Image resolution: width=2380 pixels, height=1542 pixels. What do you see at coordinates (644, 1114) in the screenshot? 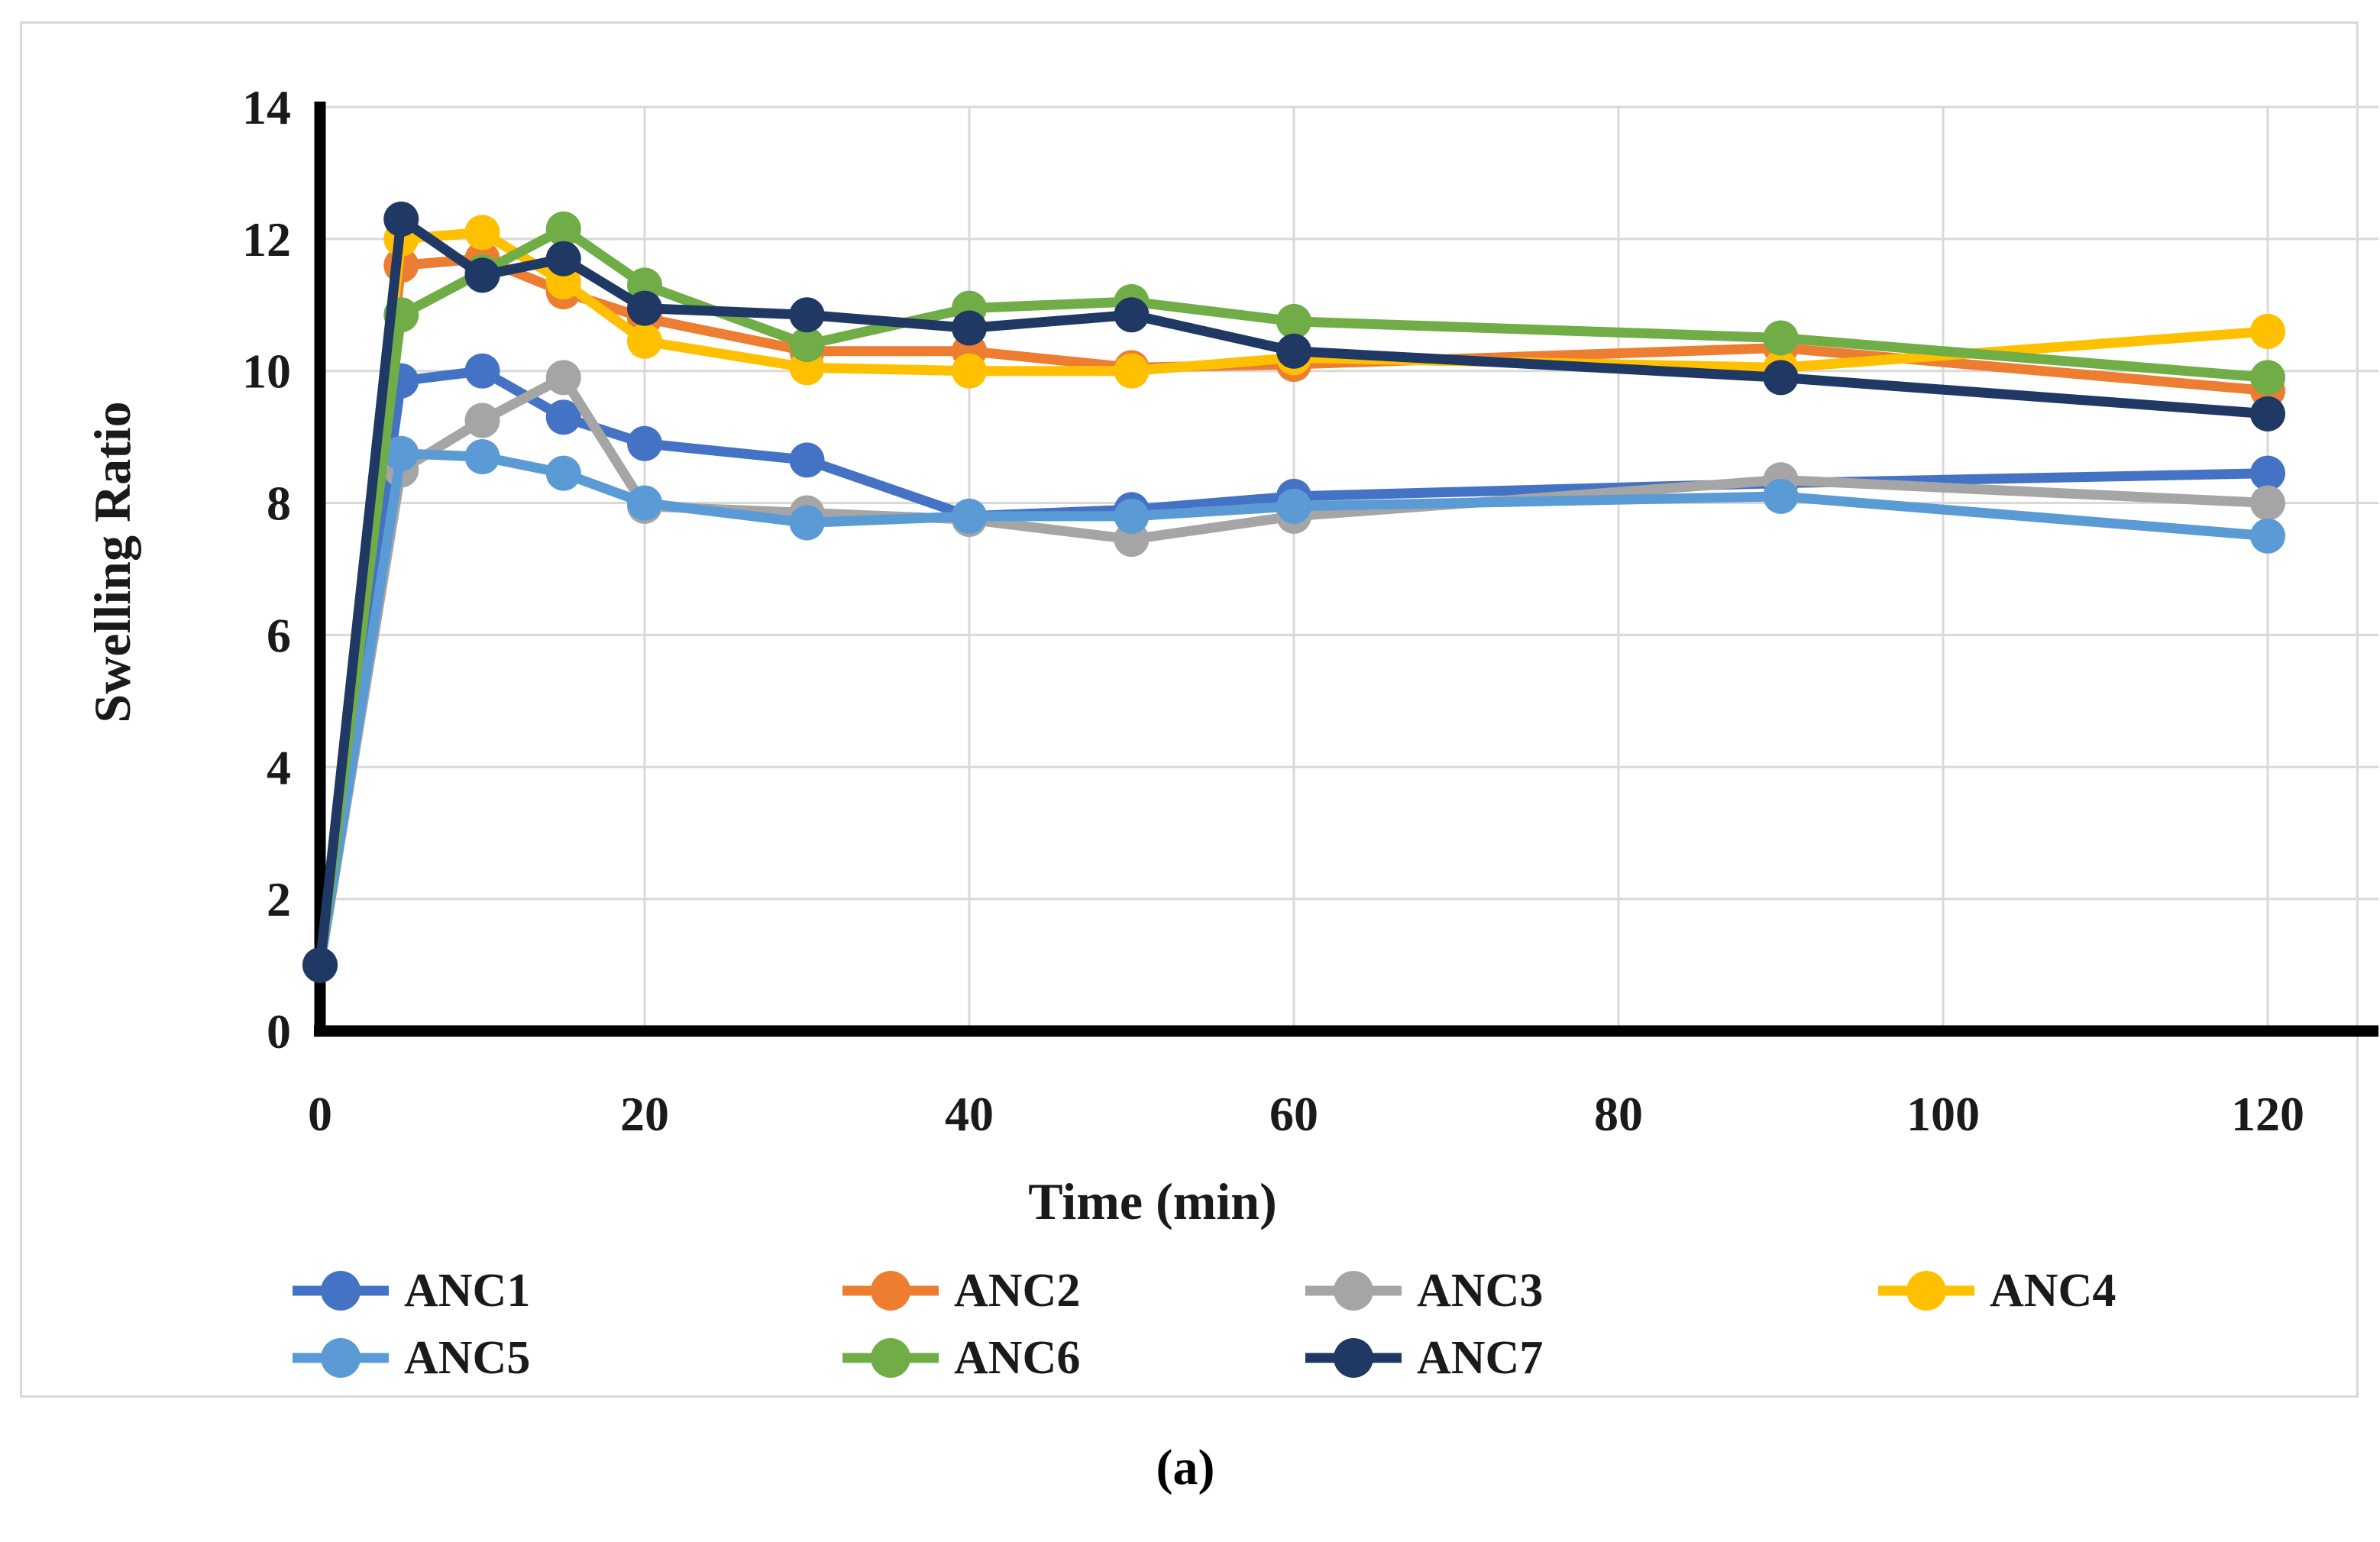
I see `x-tick-label: 20` at bounding box center [644, 1114].